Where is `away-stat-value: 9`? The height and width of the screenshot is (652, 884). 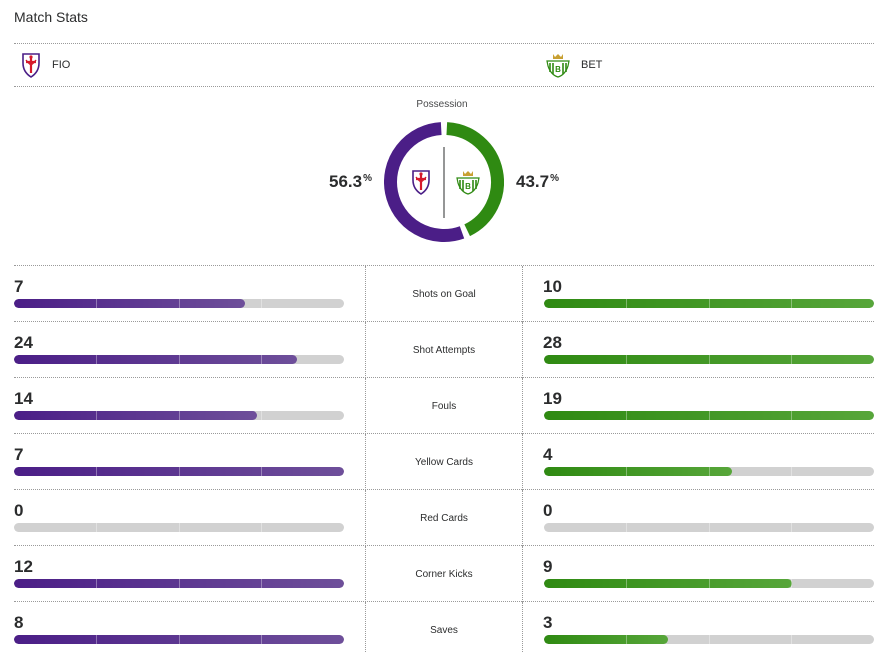
away-stat-value: 9 is located at coordinates (548, 566).